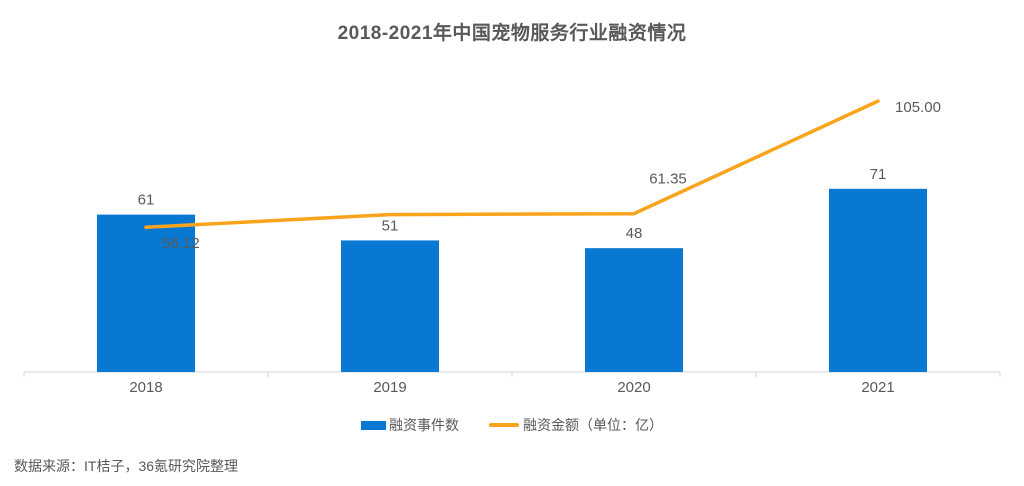  I want to click on bar-value-label: 71, so click(878, 174).